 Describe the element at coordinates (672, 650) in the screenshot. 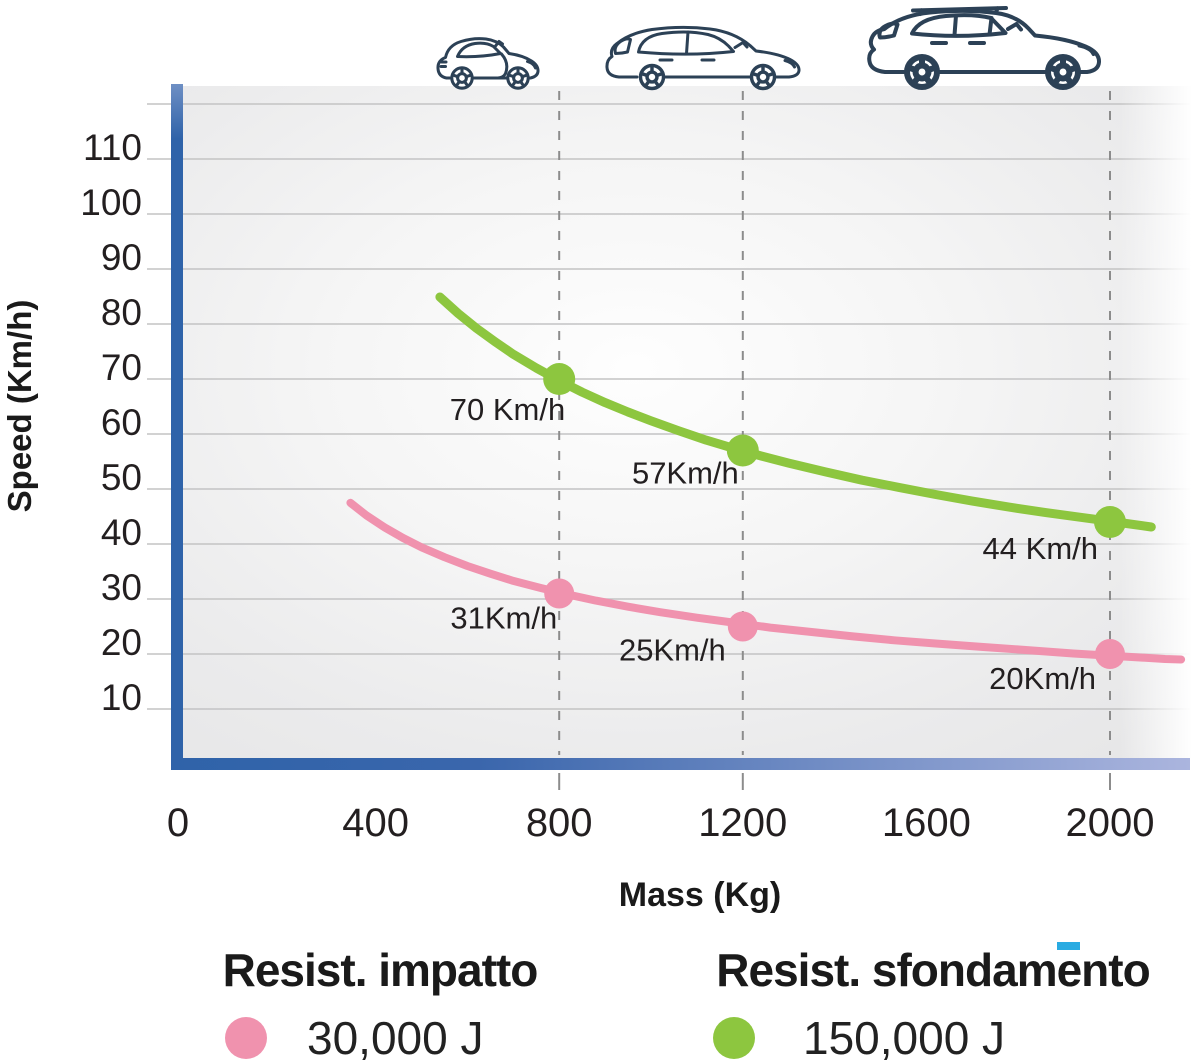

I see `data-point-label: 25Km/h` at that location.